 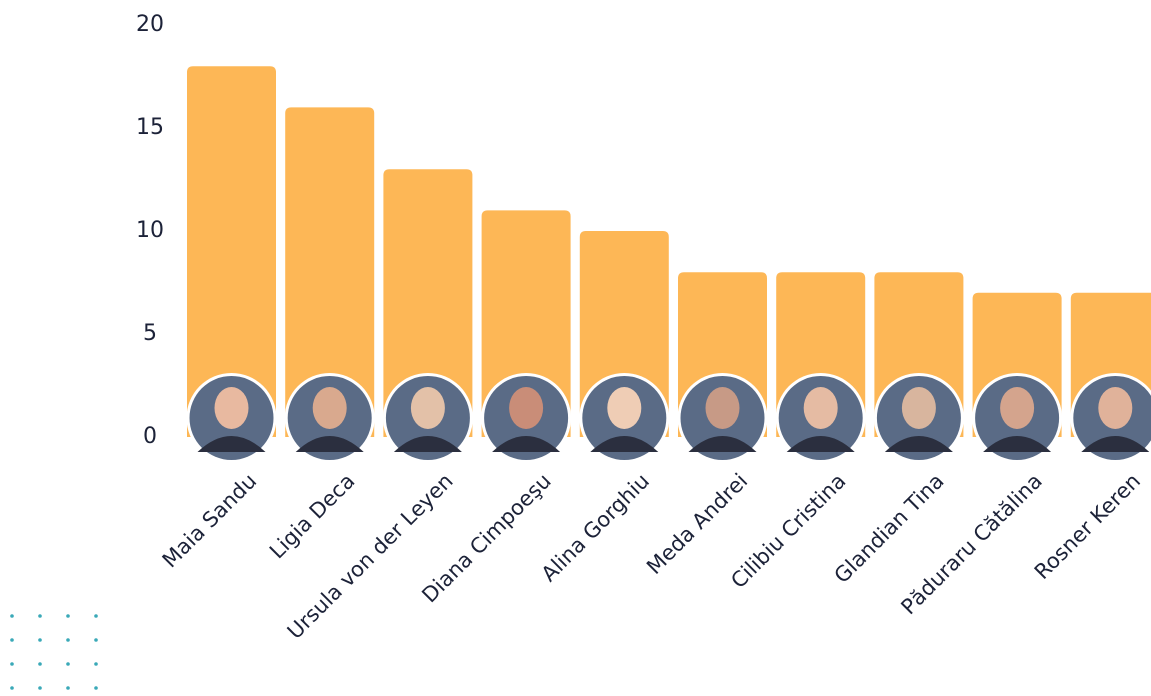 I want to click on y-tick-label: 5, so click(x=150, y=333).